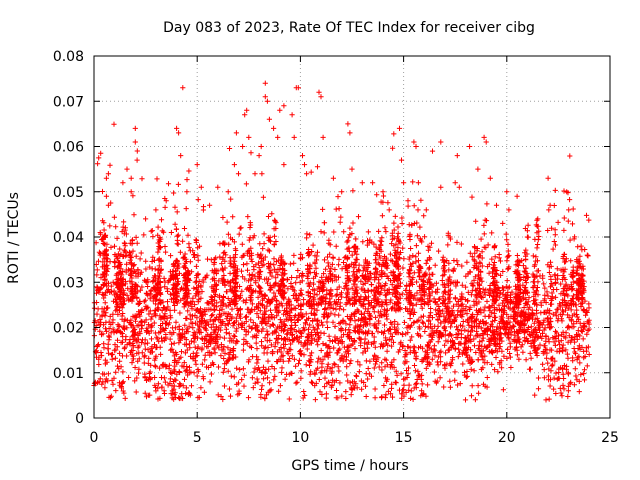 The width and height of the screenshot is (640, 480). What do you see at coordinates (68, 148) in the screenshot?
I see `y-tick-label: 0.06` at bounding box center [68, 148].